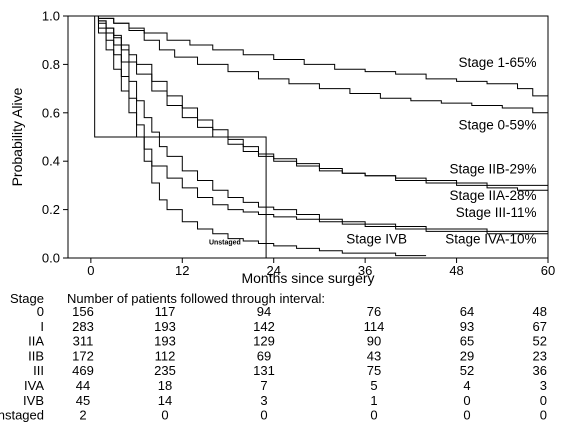 This screenshot has width=563, height=427. What do you see at coordinates (165, 385) in the screenshot?
I see `risk-table-count: 18` at bounding box center [165, 385].